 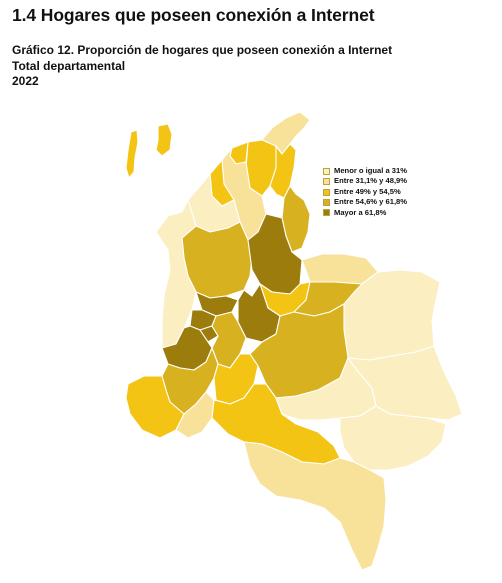 I want to click on legend-item-3: Entre 49% y 54,5%, so click(x=365, y=192).